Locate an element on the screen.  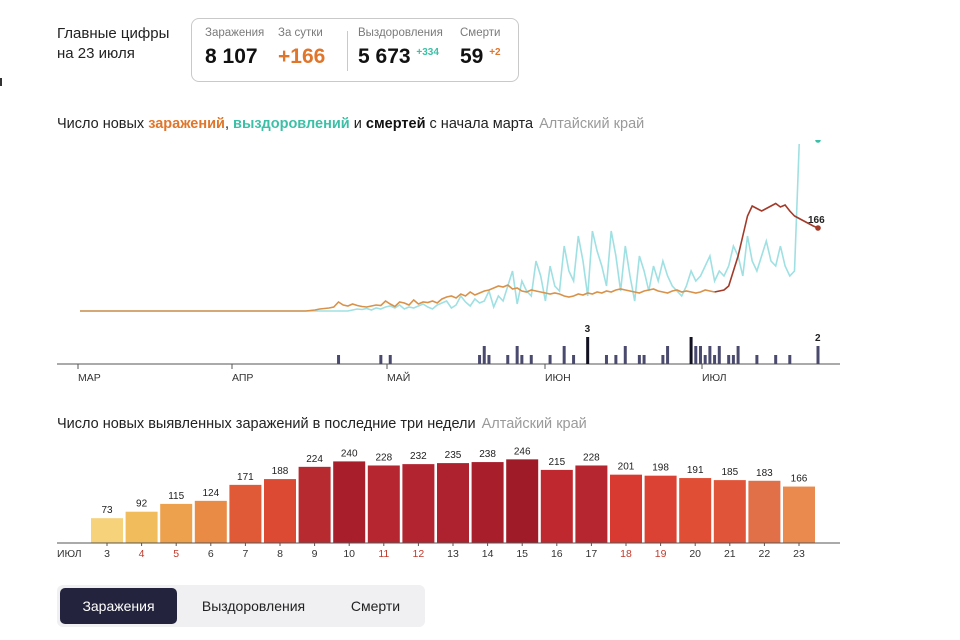
recoveries-last-label: 334 is located at coordinates (816, 141).